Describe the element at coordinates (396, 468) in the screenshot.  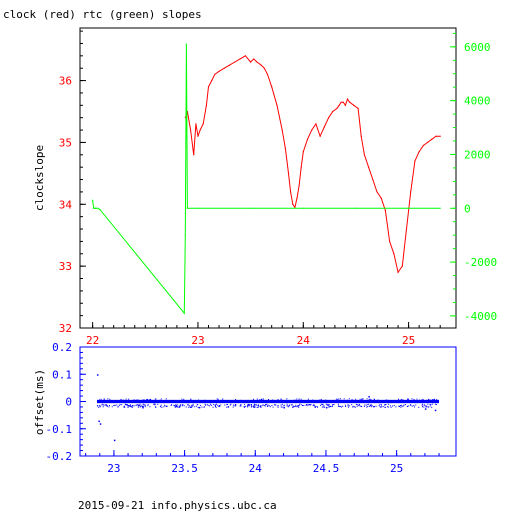
I see `bottom-xtick-label: 25` at that location.